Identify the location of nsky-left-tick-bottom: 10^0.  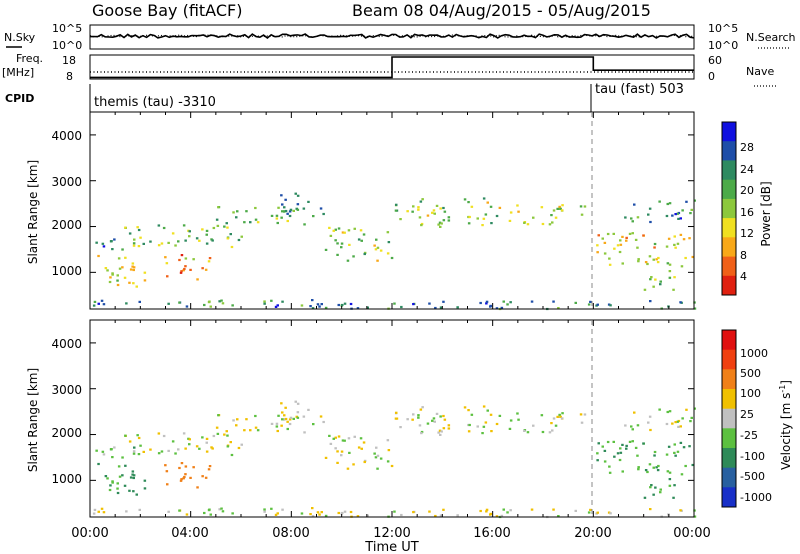
(67, 45).